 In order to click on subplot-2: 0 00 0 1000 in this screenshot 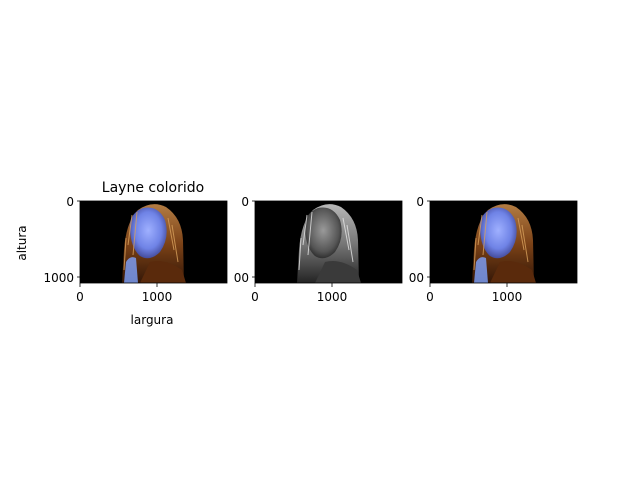, I will do `click(318, 249)`.